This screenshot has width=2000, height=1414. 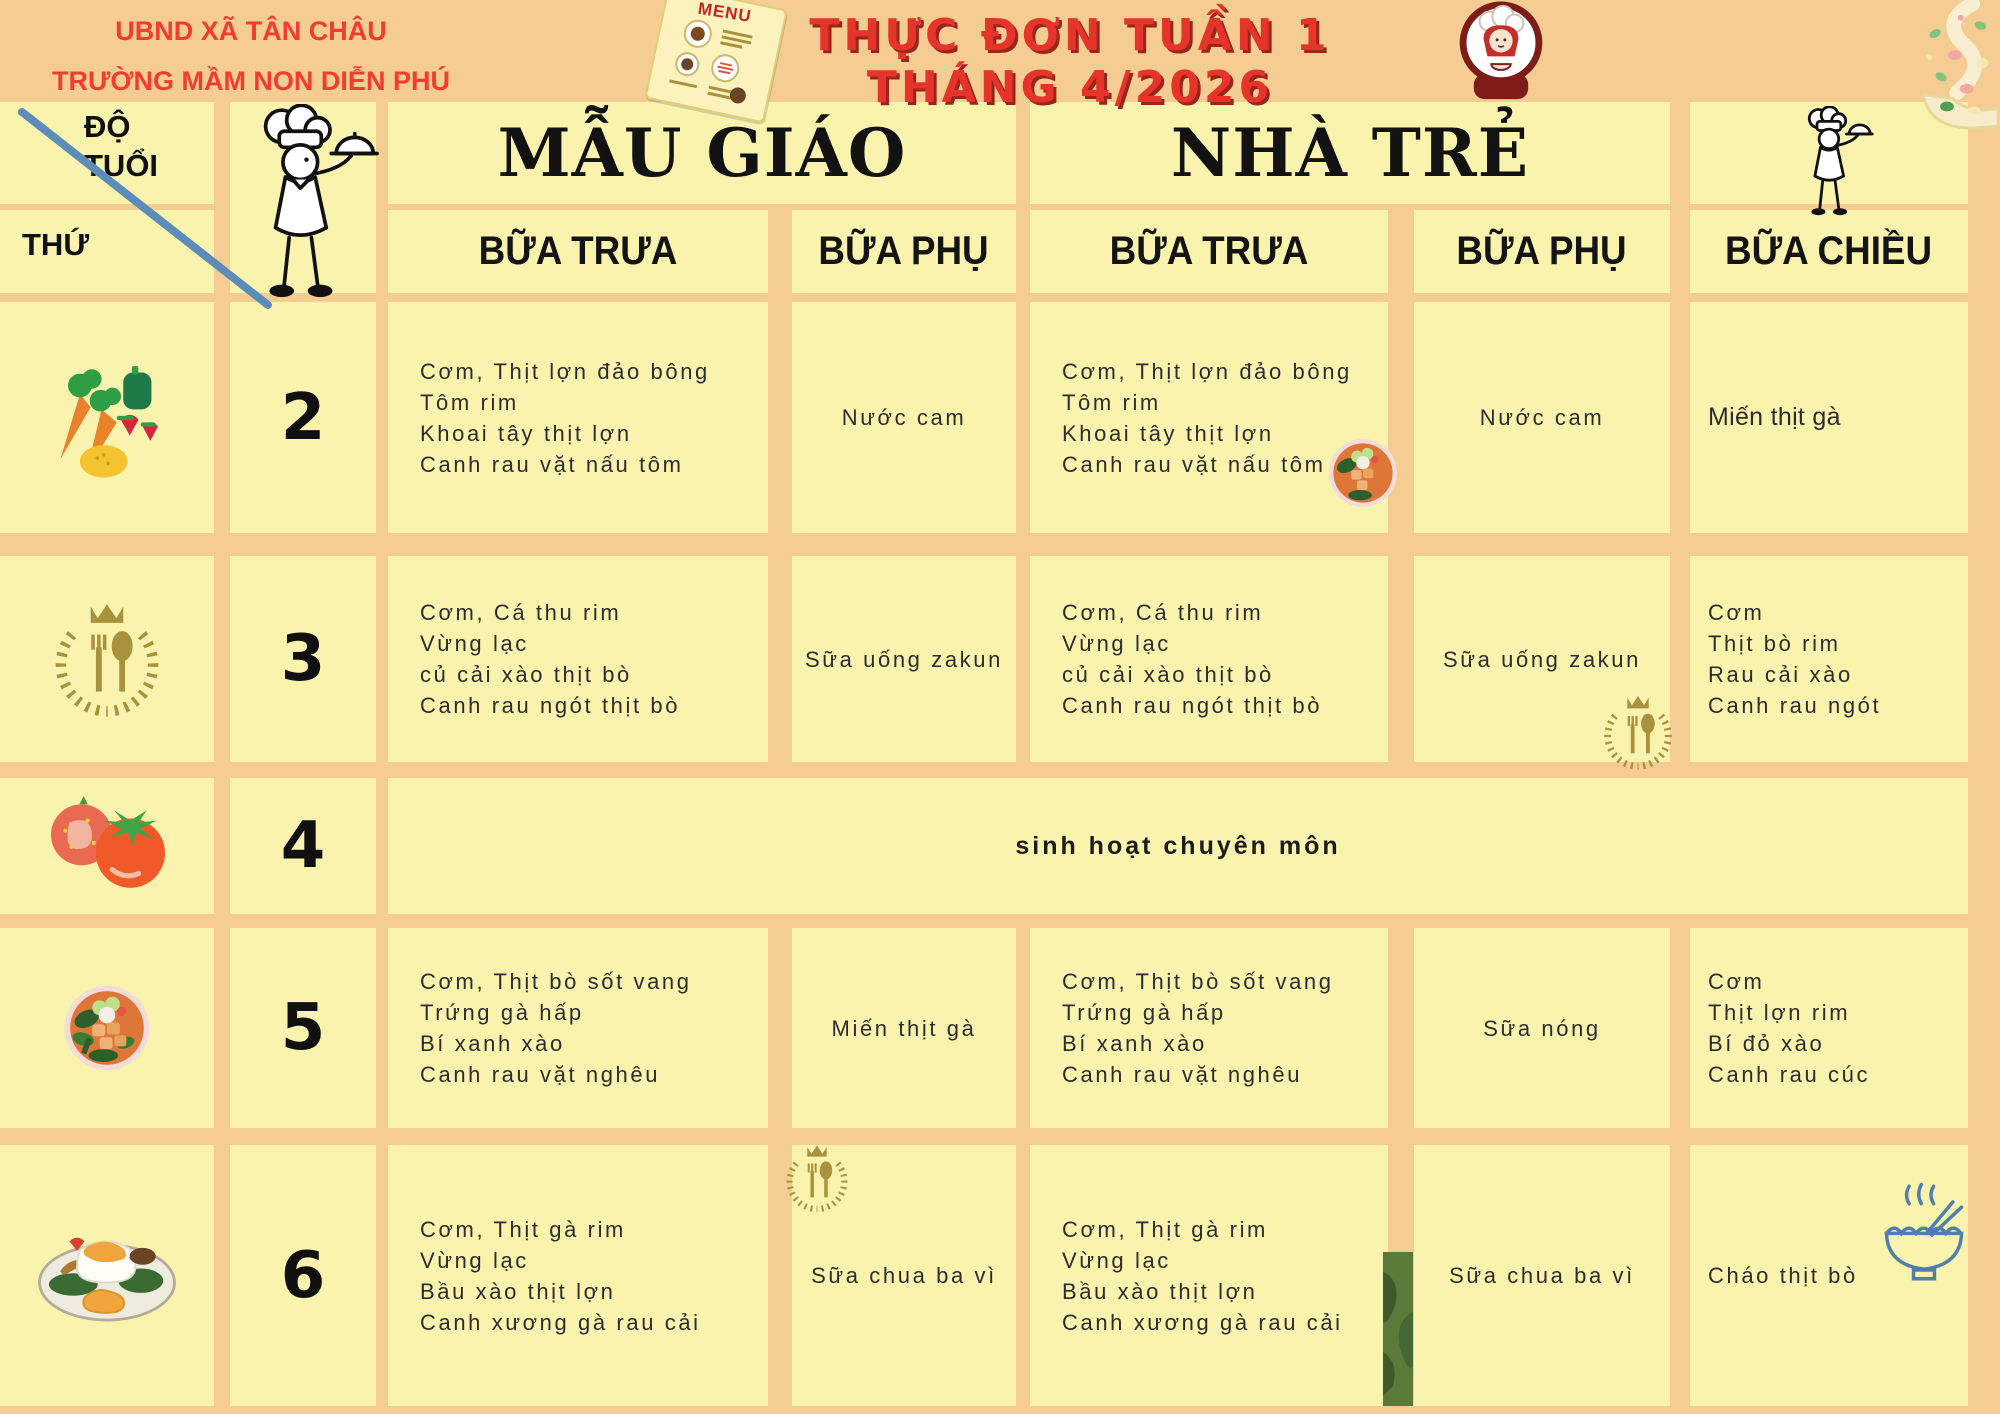 I want to click on poster-title: THỰC ĐƠN TUẦN 1 THÁNG 4/2026, so click(x=1070, y=62).